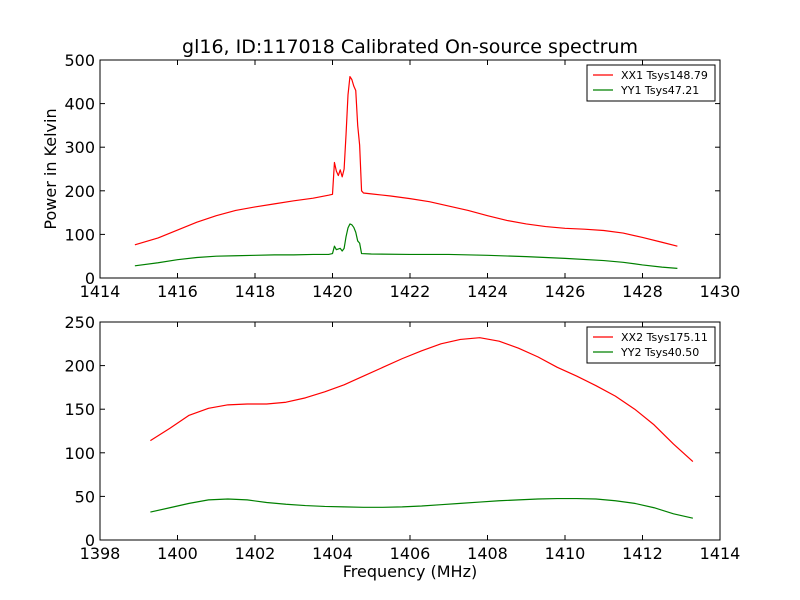 The image size is (800, 600). What do you see at coordinates (332, 553) in the screenshot?
I see `x-tick-label: 1404` at bounding box center [332, 553].